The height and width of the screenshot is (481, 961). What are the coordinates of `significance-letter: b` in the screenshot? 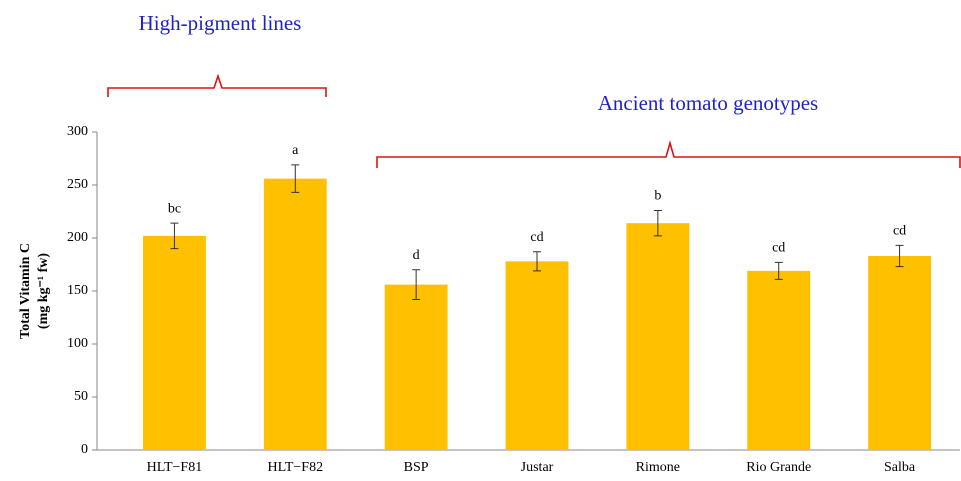 It's located at (657, 196).